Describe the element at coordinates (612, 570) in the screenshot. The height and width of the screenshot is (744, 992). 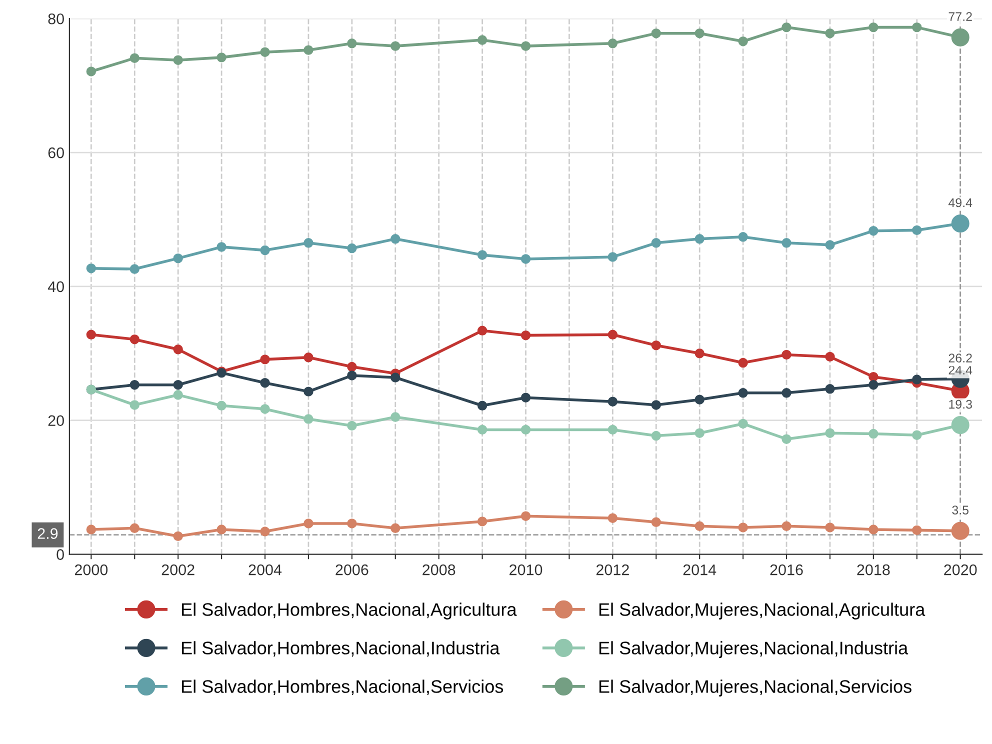
I see `x-tick-label: 2012` at that location.